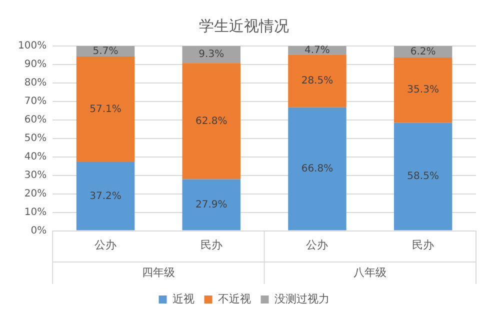 The height and width of the screenshot is (323, 496). Describe the element at coordinates (423, 52) in the screenshot. I see `data-label: 6.2%` at that location.